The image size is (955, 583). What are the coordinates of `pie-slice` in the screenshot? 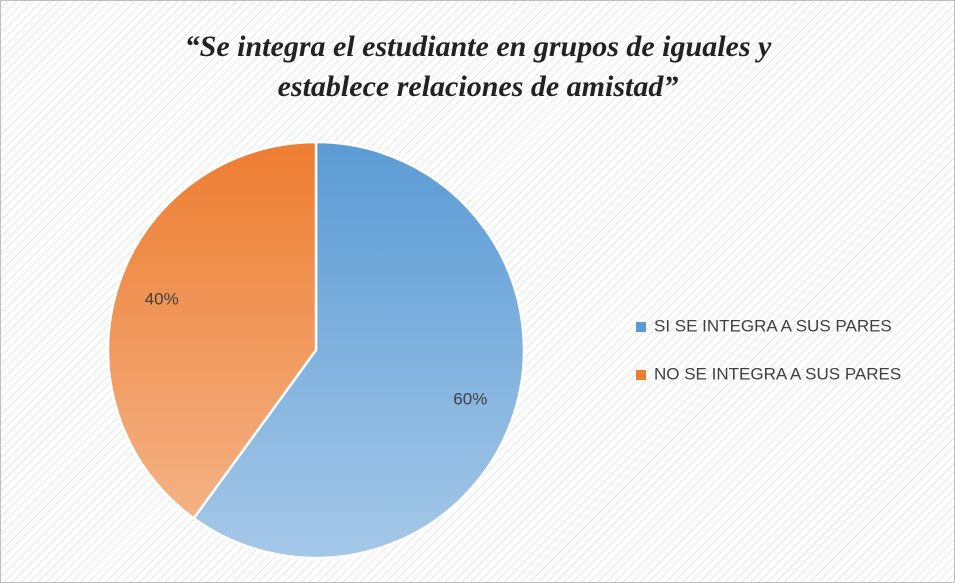 It's located at (212, 330).